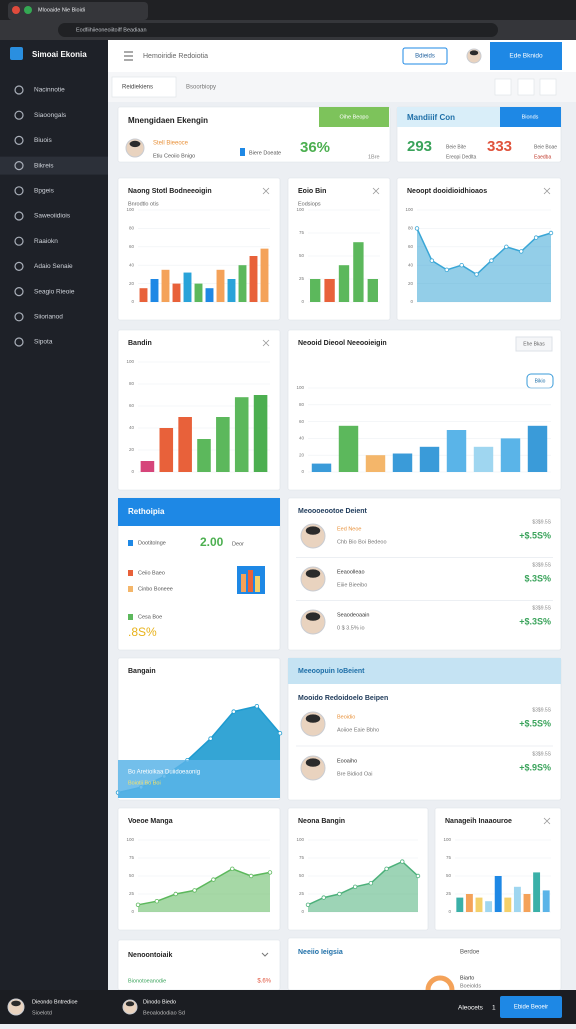 This screenshot has height=1029, width=576. I want to click on chart-subtitle: Eodsiops, so click(309, 204).